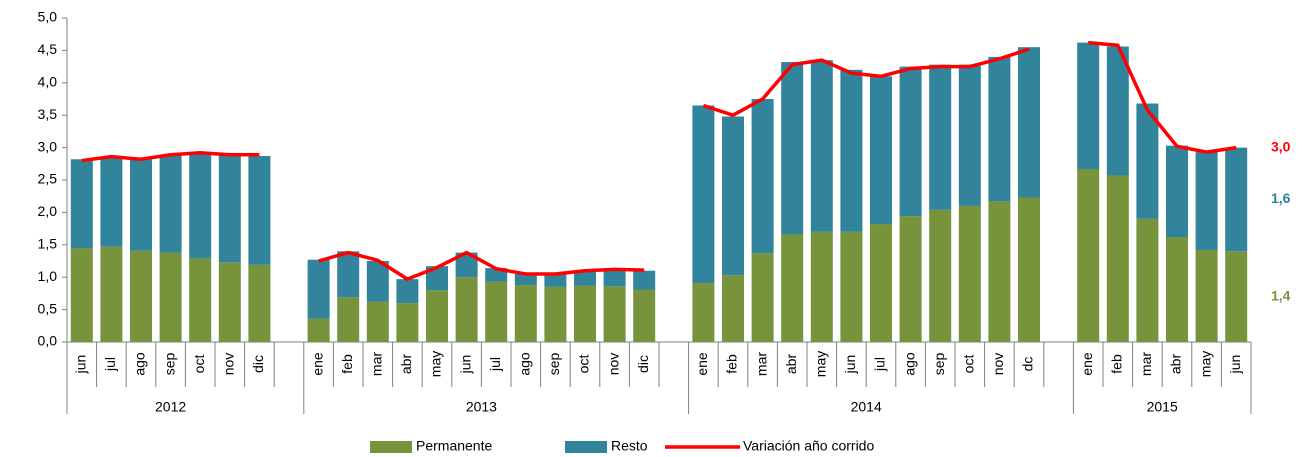 This screenshot has height=457, width=1302. What do you see at coordinates (170, 407) in the screenshot?
I see `group-label: 2012` at bounding box center [170, 407].